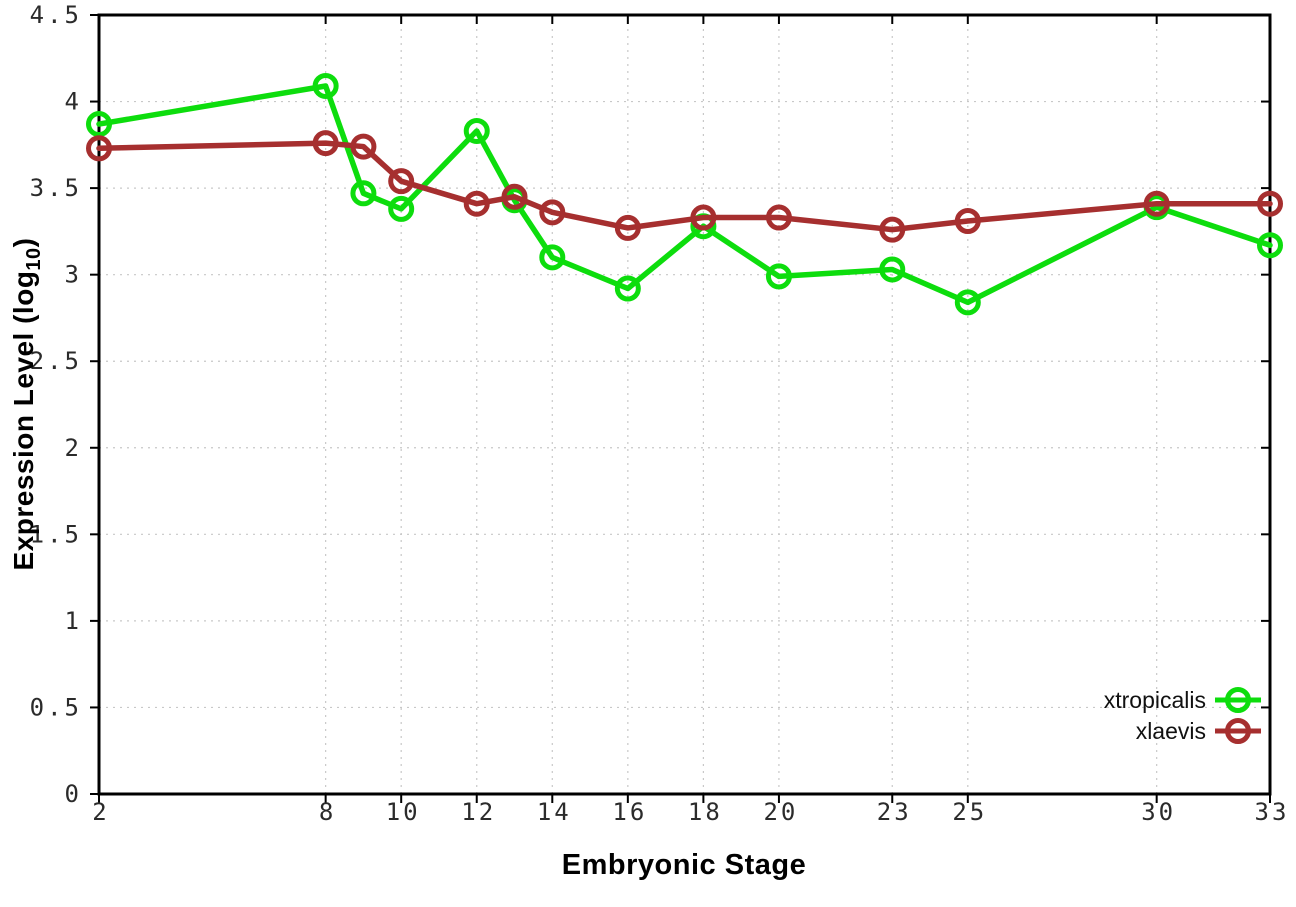 This screenshot has width=1296, height=907. What do you see at coordinates (73, 448) in the screenshot?
I see `y-tick-label: 2` at bounding box center [73, 448].